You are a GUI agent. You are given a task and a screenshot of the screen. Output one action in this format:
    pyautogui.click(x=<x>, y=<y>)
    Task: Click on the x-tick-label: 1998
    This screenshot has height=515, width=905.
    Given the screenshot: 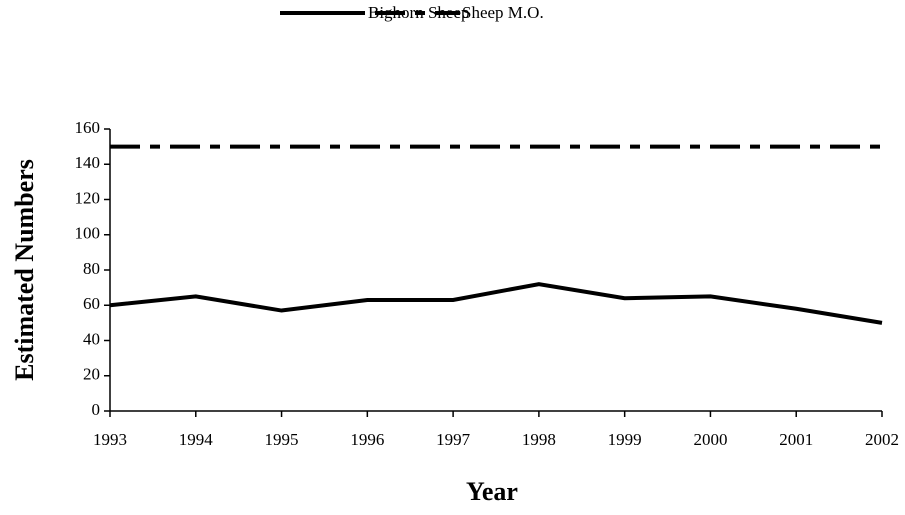 What is the action you would take?
    pyautogui.click(x=539, y=439)
    